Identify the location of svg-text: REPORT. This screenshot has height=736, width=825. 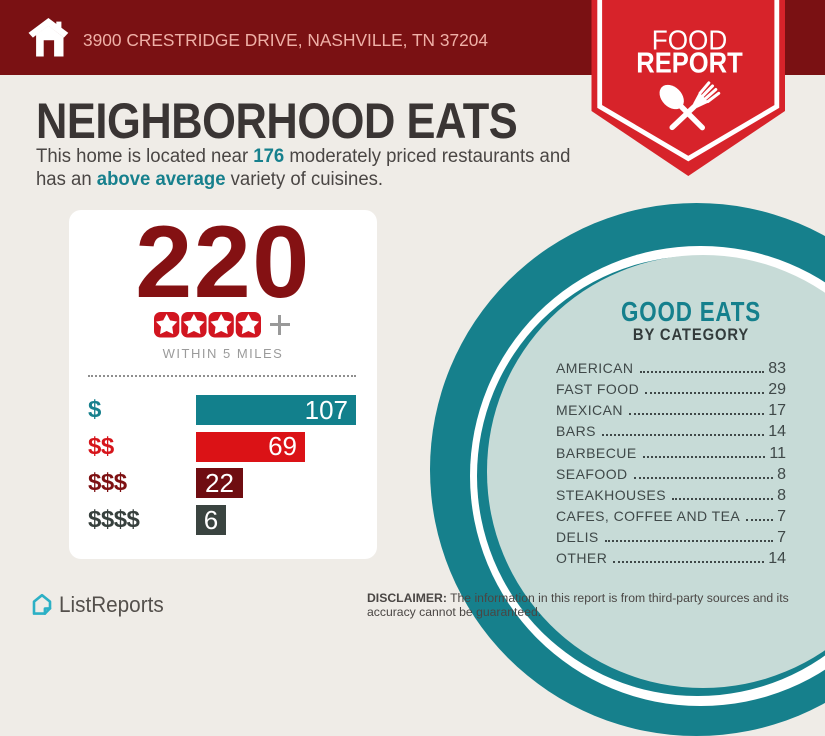
(689, 64).